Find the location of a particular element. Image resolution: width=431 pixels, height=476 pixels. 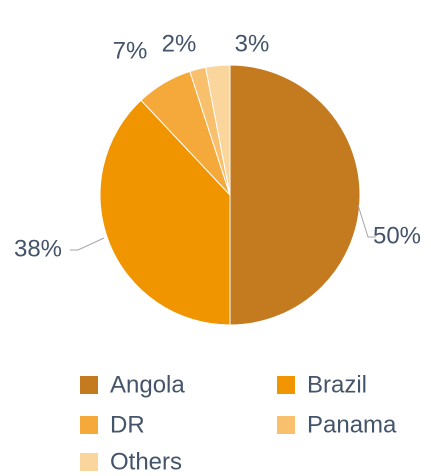

legend-label: Panama is located at coordinates (352, 424).